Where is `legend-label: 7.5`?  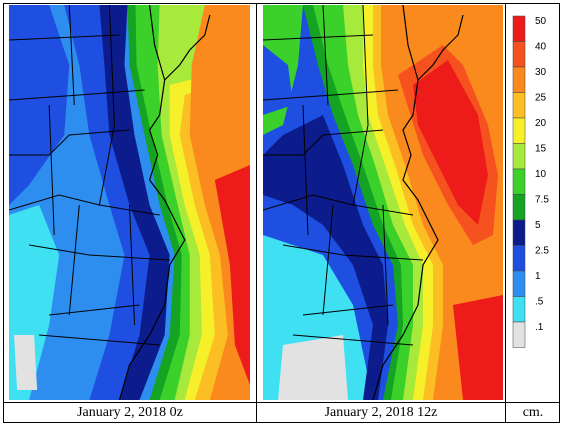
legend-label: 7.5 is located at coordinates (542, 200).